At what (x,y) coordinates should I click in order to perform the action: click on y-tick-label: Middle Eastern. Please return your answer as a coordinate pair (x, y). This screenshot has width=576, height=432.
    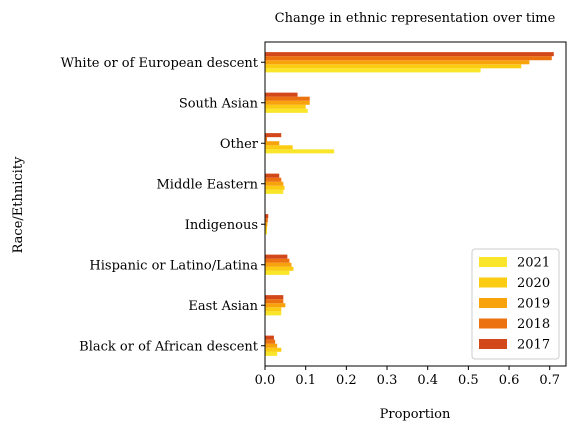
    Looking at the image, I should click on (207, 184).